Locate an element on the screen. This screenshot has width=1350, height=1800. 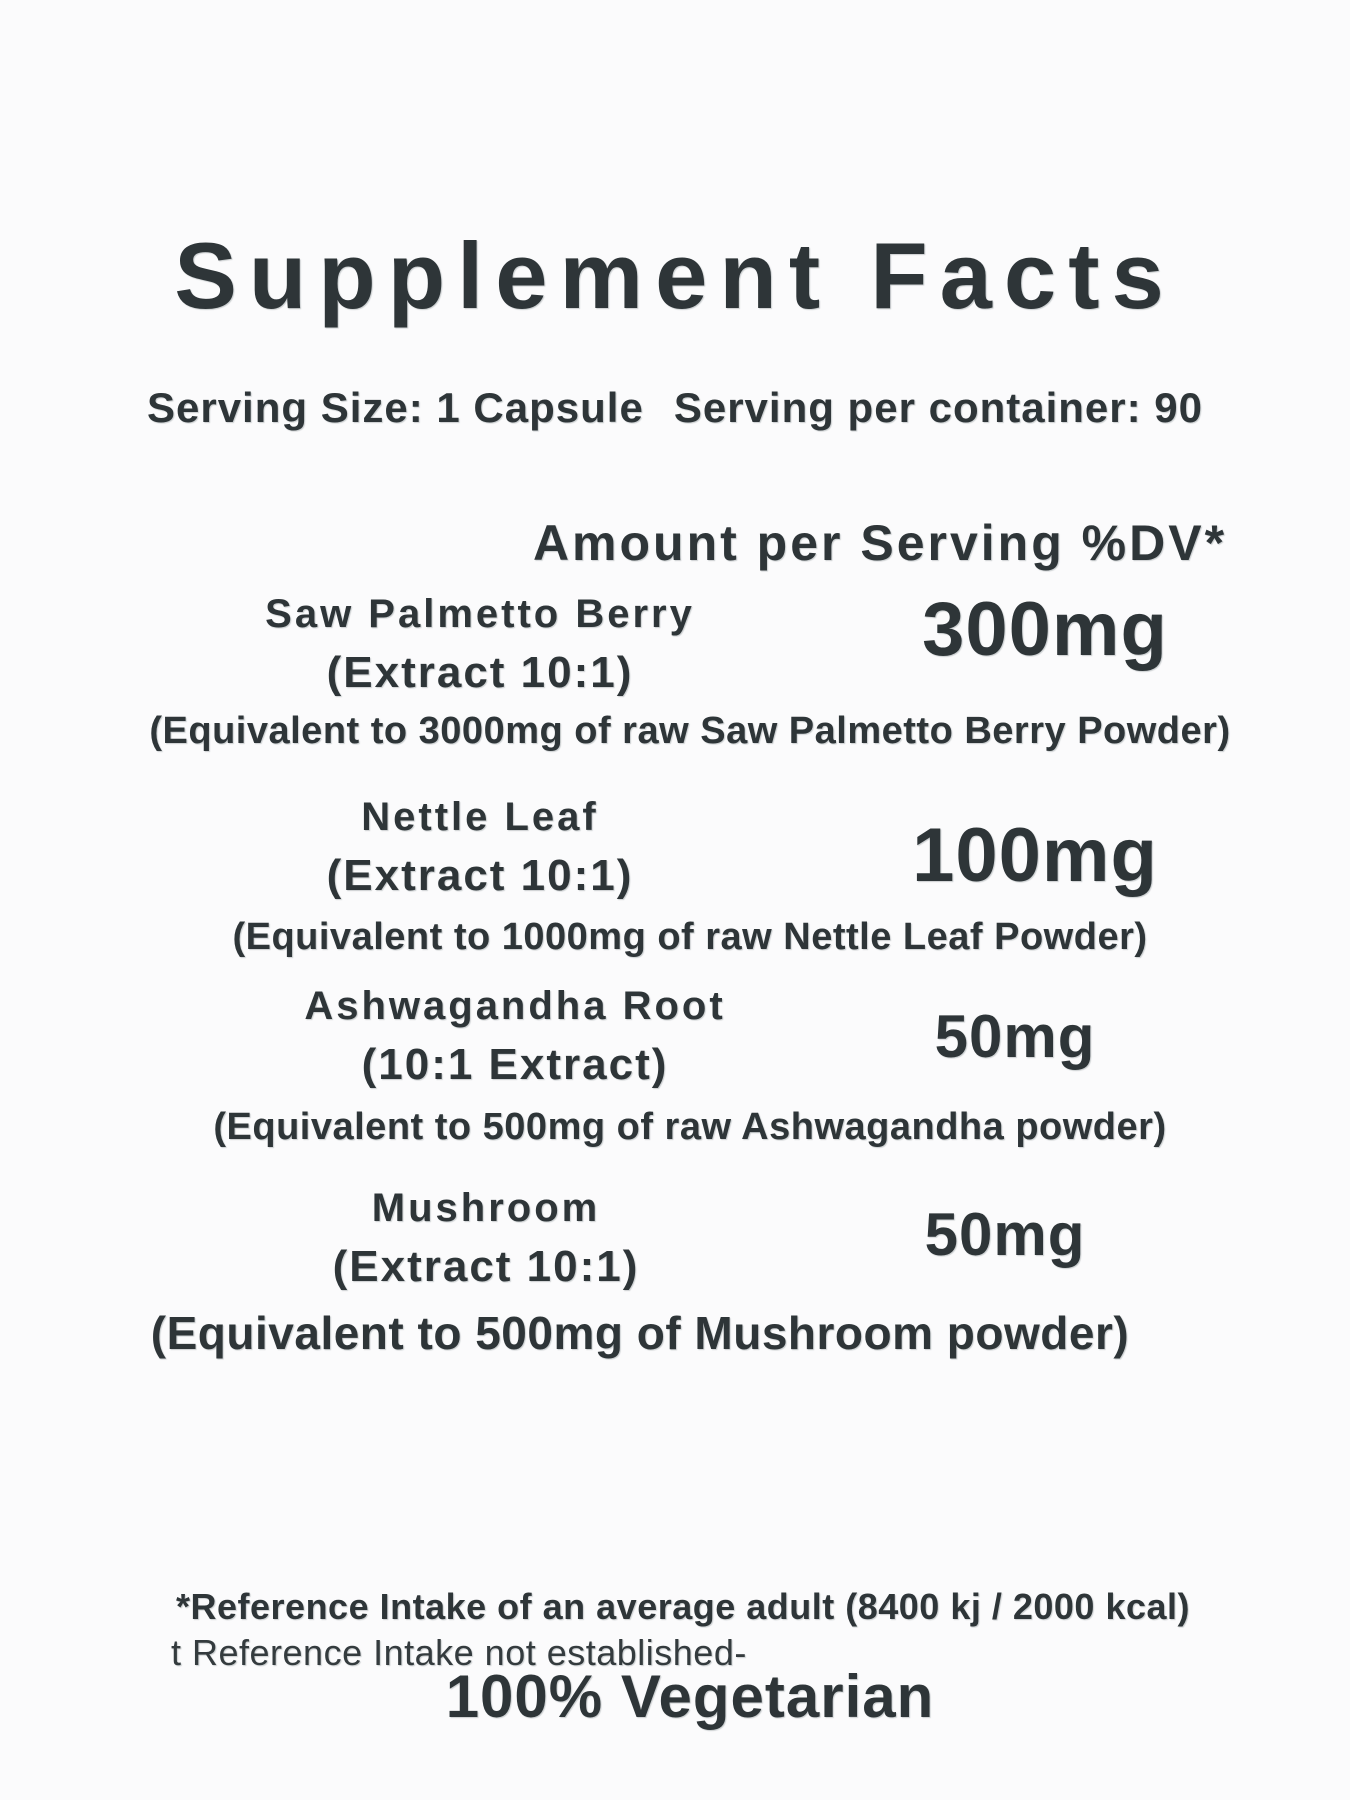
ingredient-name: Mushroom is located at coordinates (486, 1208).